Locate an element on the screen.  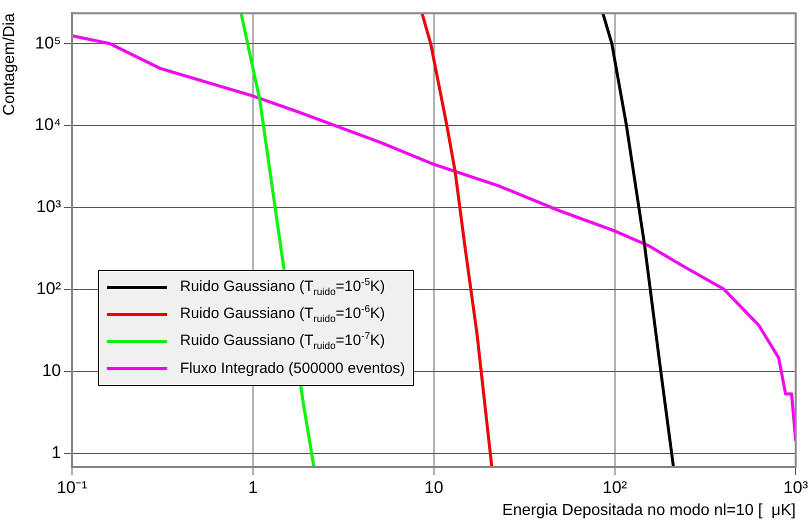
y-tick-label: 10² is located at coordinates (49, 288).